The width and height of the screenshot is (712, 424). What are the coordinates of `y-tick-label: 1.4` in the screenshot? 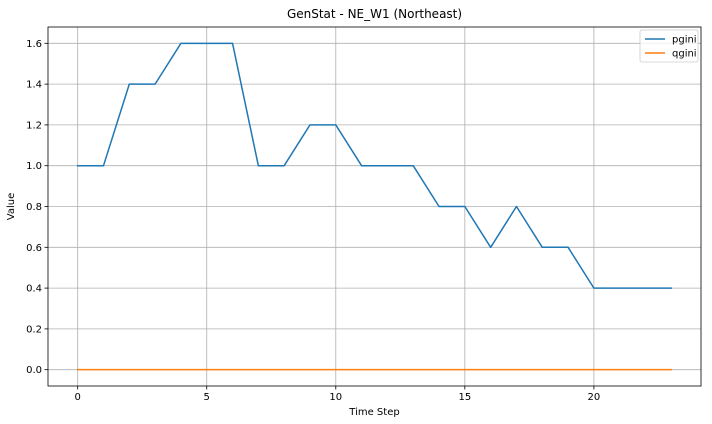 It's located at (34, 85).